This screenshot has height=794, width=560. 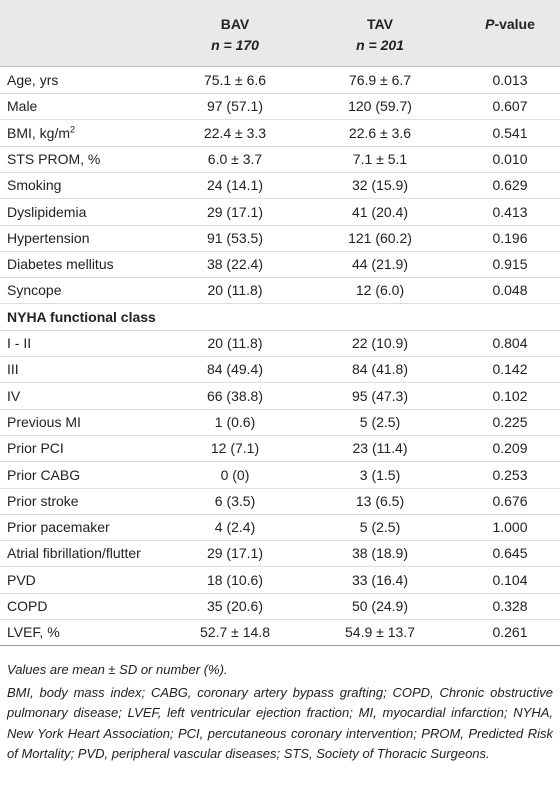 What do you see at coordinates (74, 553) in the screenshot?
I see `row-label: Atrial fibrillation/flutter` at bounding box center [74, 553].